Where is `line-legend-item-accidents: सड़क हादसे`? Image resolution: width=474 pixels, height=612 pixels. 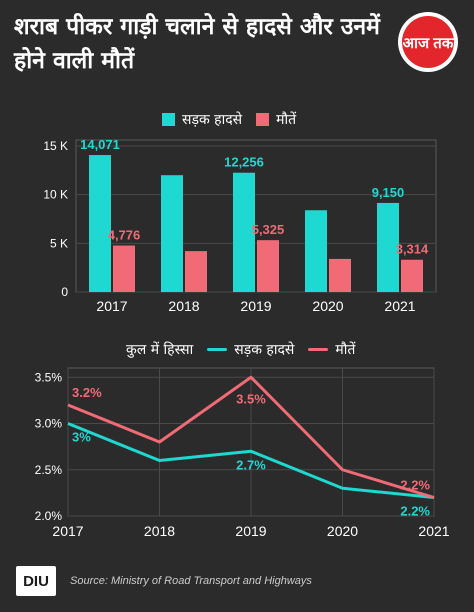 line-legend-item-accidents: सड़क हादसे is located at coordinates (250, 349).